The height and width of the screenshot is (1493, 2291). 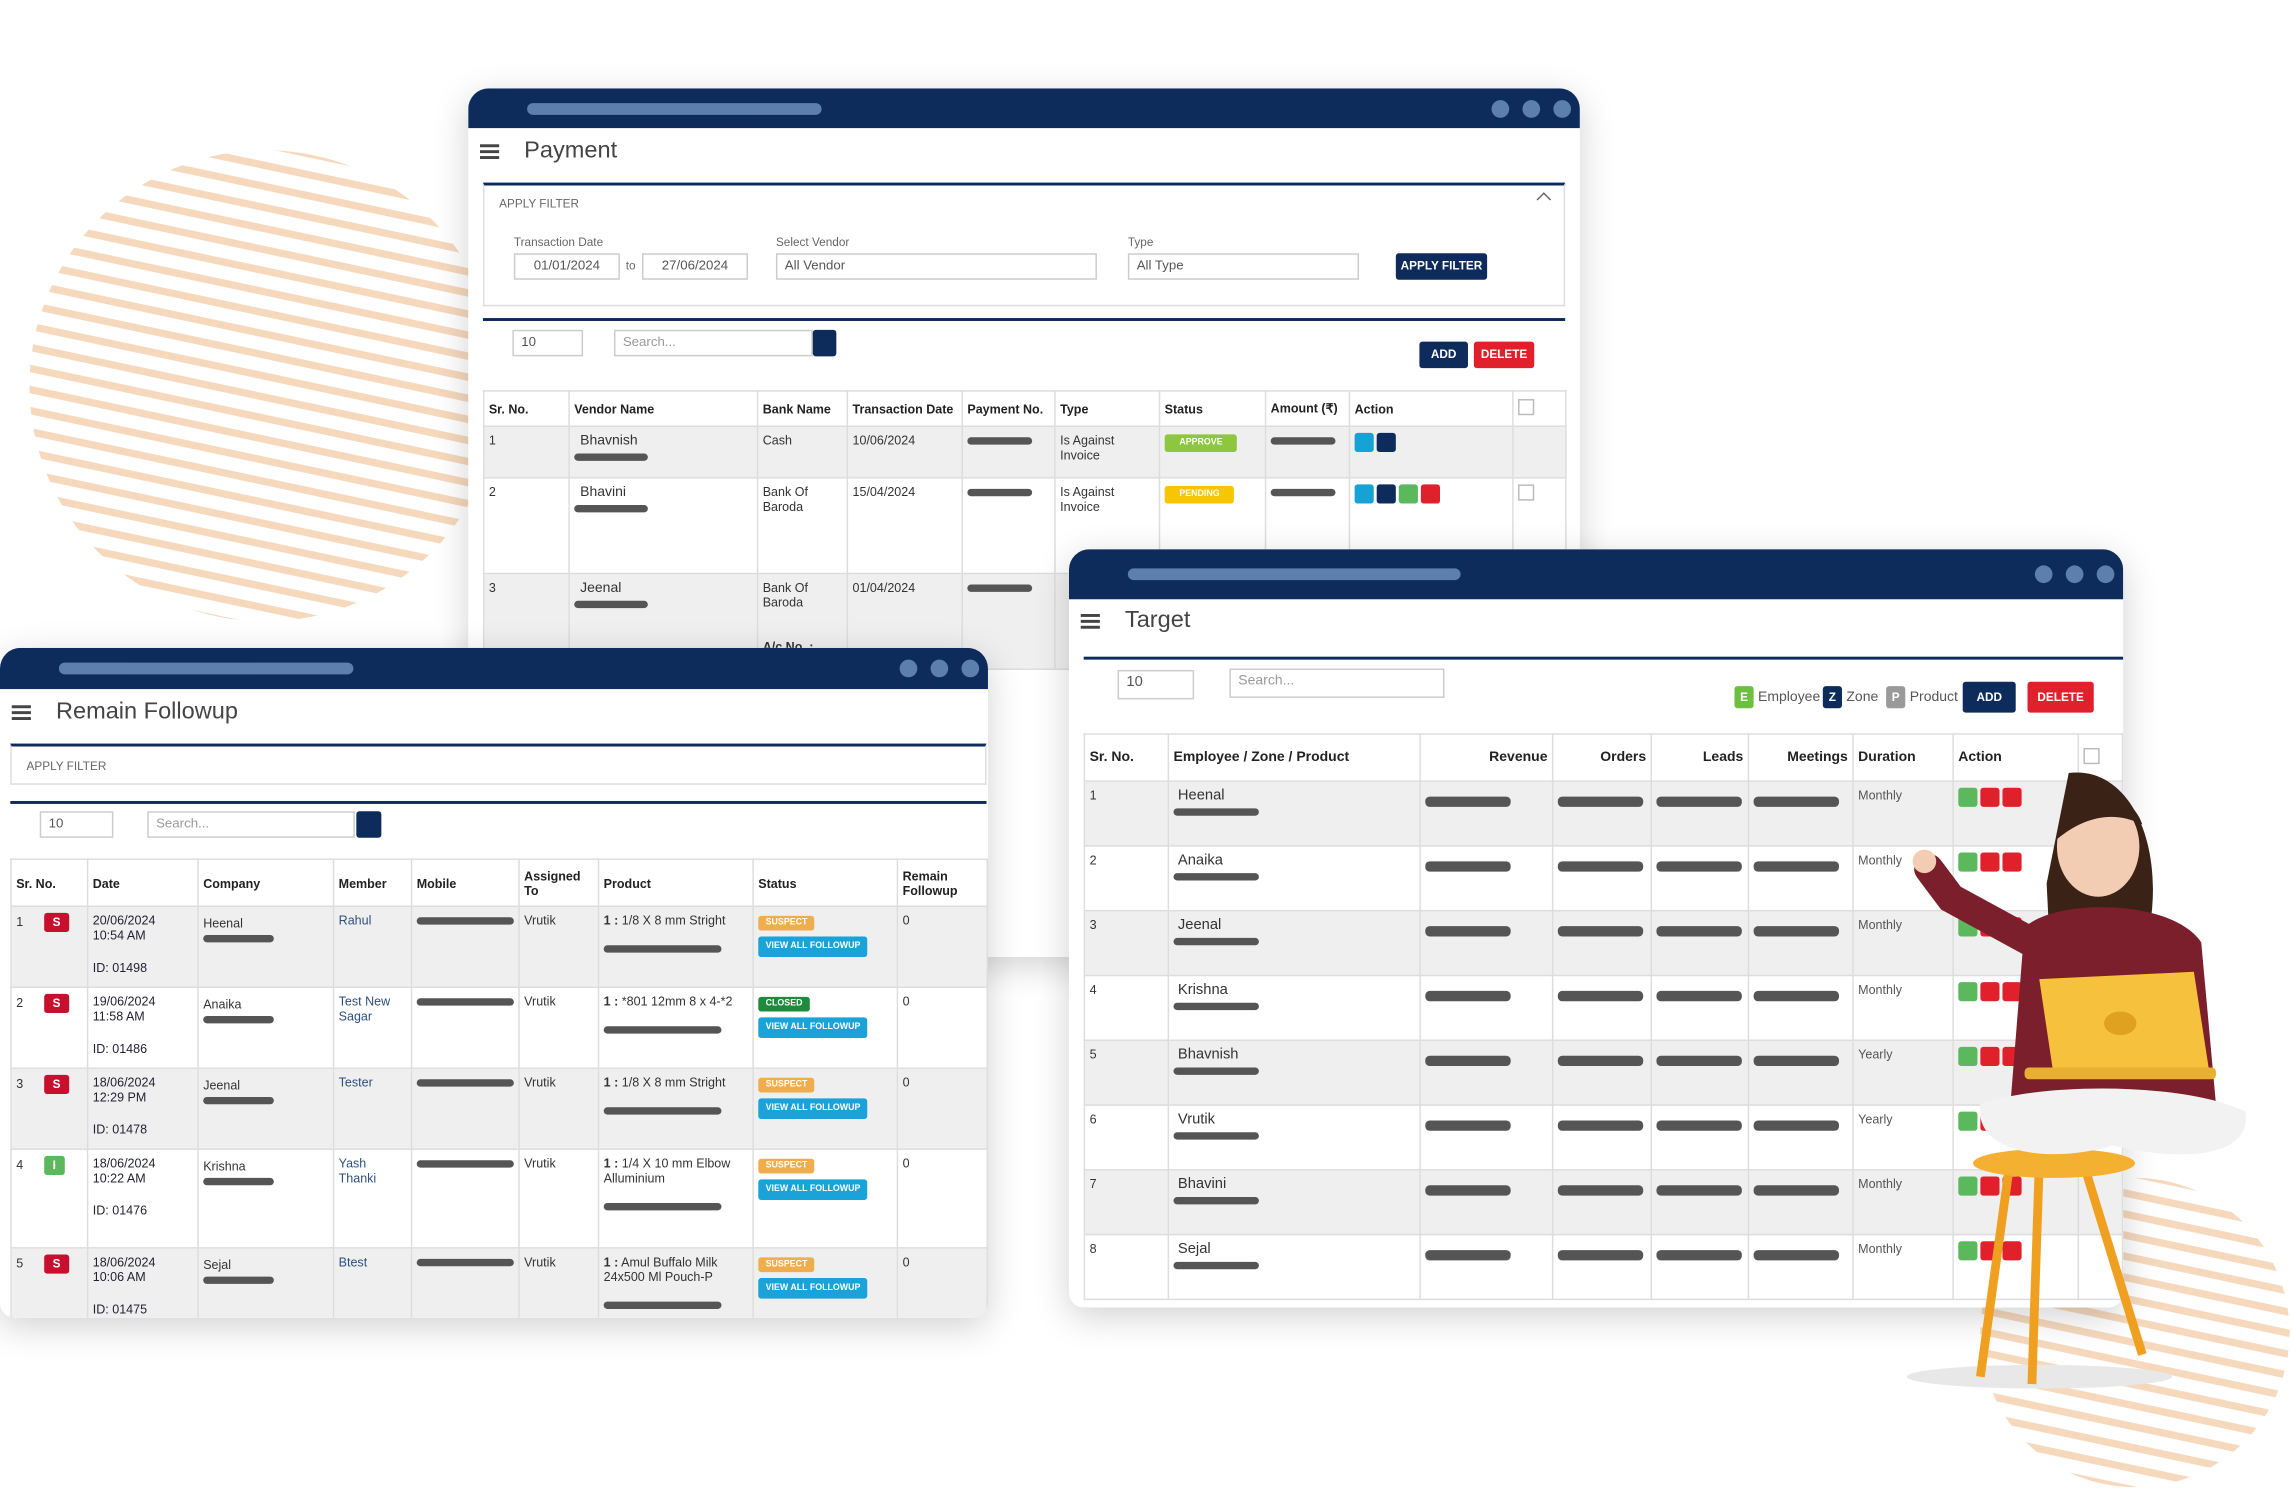 What do you see at coordinates (526, 452) in the screenshot?
I see `table-cell: 1` at bounding box center [526, 452].